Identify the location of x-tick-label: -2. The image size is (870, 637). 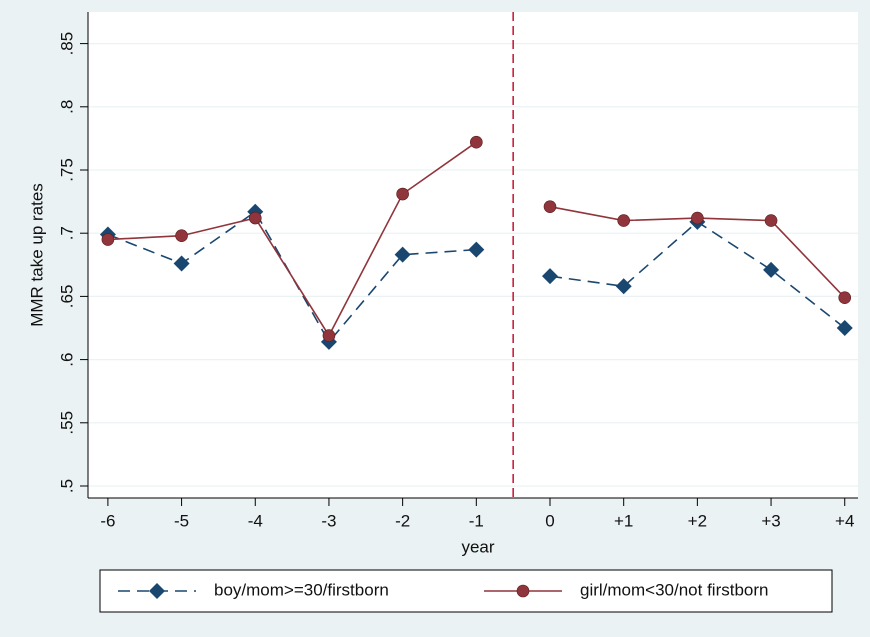
(402, 520).